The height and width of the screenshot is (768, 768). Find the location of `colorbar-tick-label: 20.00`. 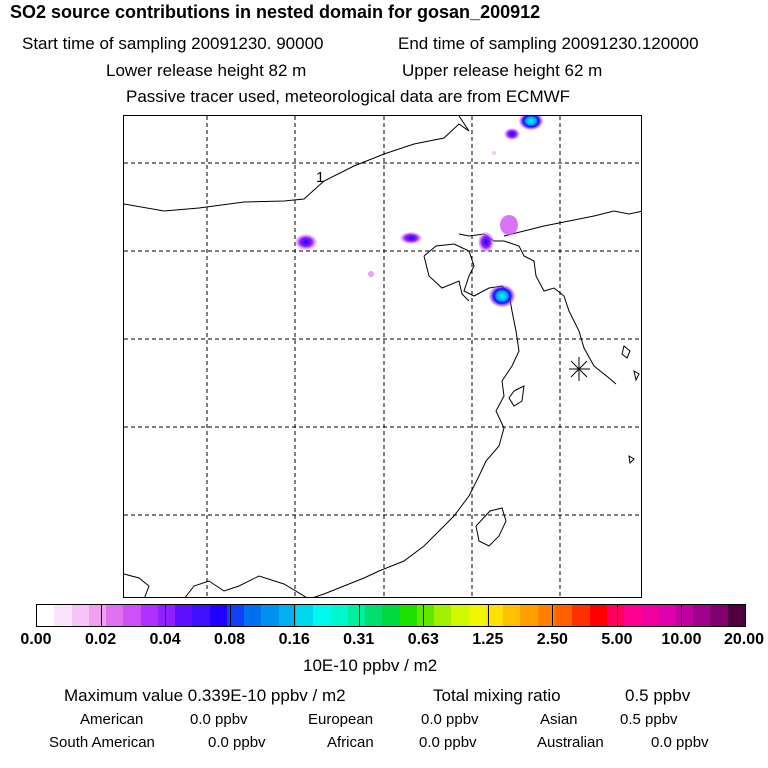

colorbar-tick-label: 20.00 is located at coordinates (744, 639).